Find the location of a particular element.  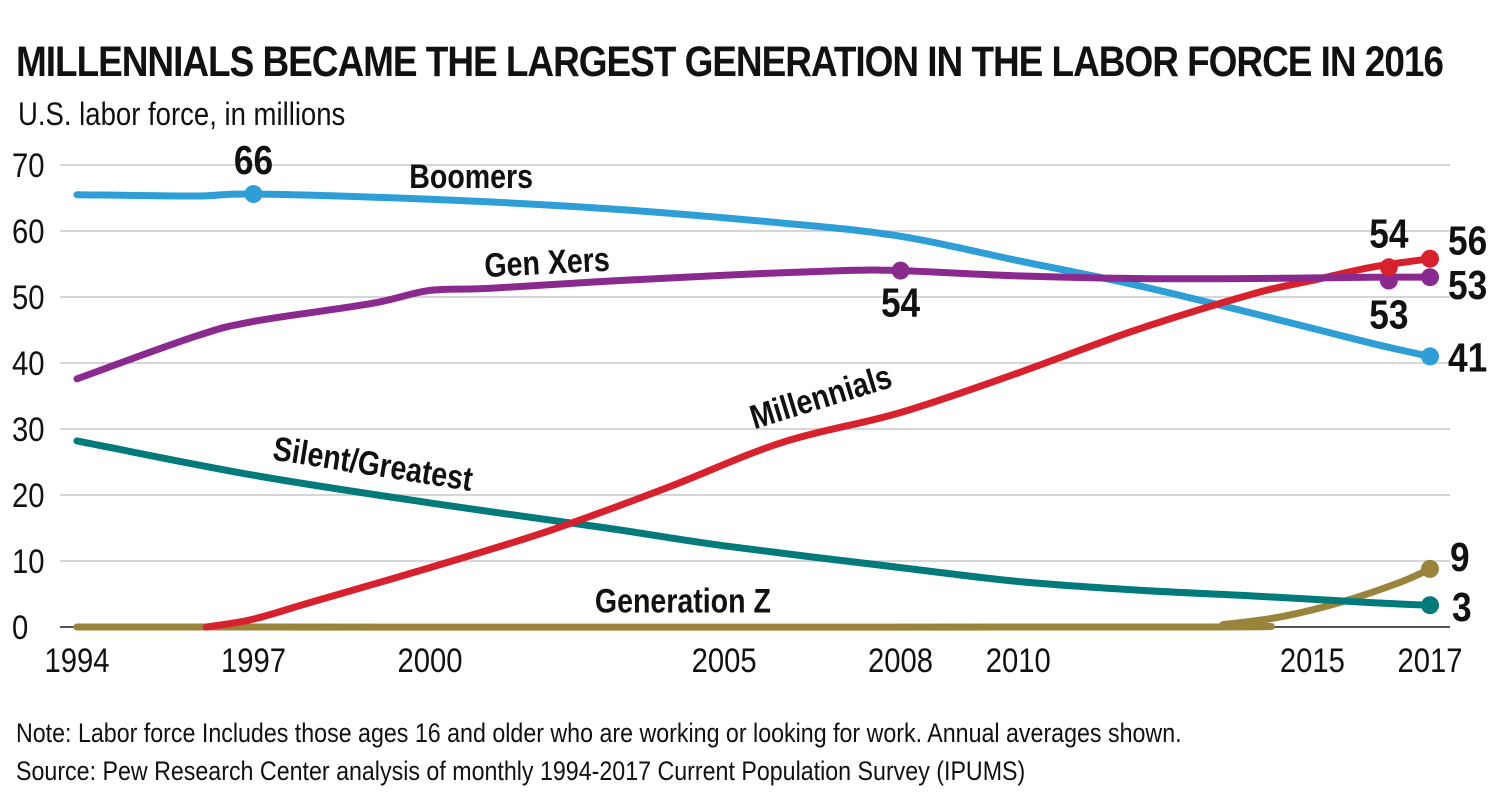

series-label: Millennials is located at coordinates (820, 397).